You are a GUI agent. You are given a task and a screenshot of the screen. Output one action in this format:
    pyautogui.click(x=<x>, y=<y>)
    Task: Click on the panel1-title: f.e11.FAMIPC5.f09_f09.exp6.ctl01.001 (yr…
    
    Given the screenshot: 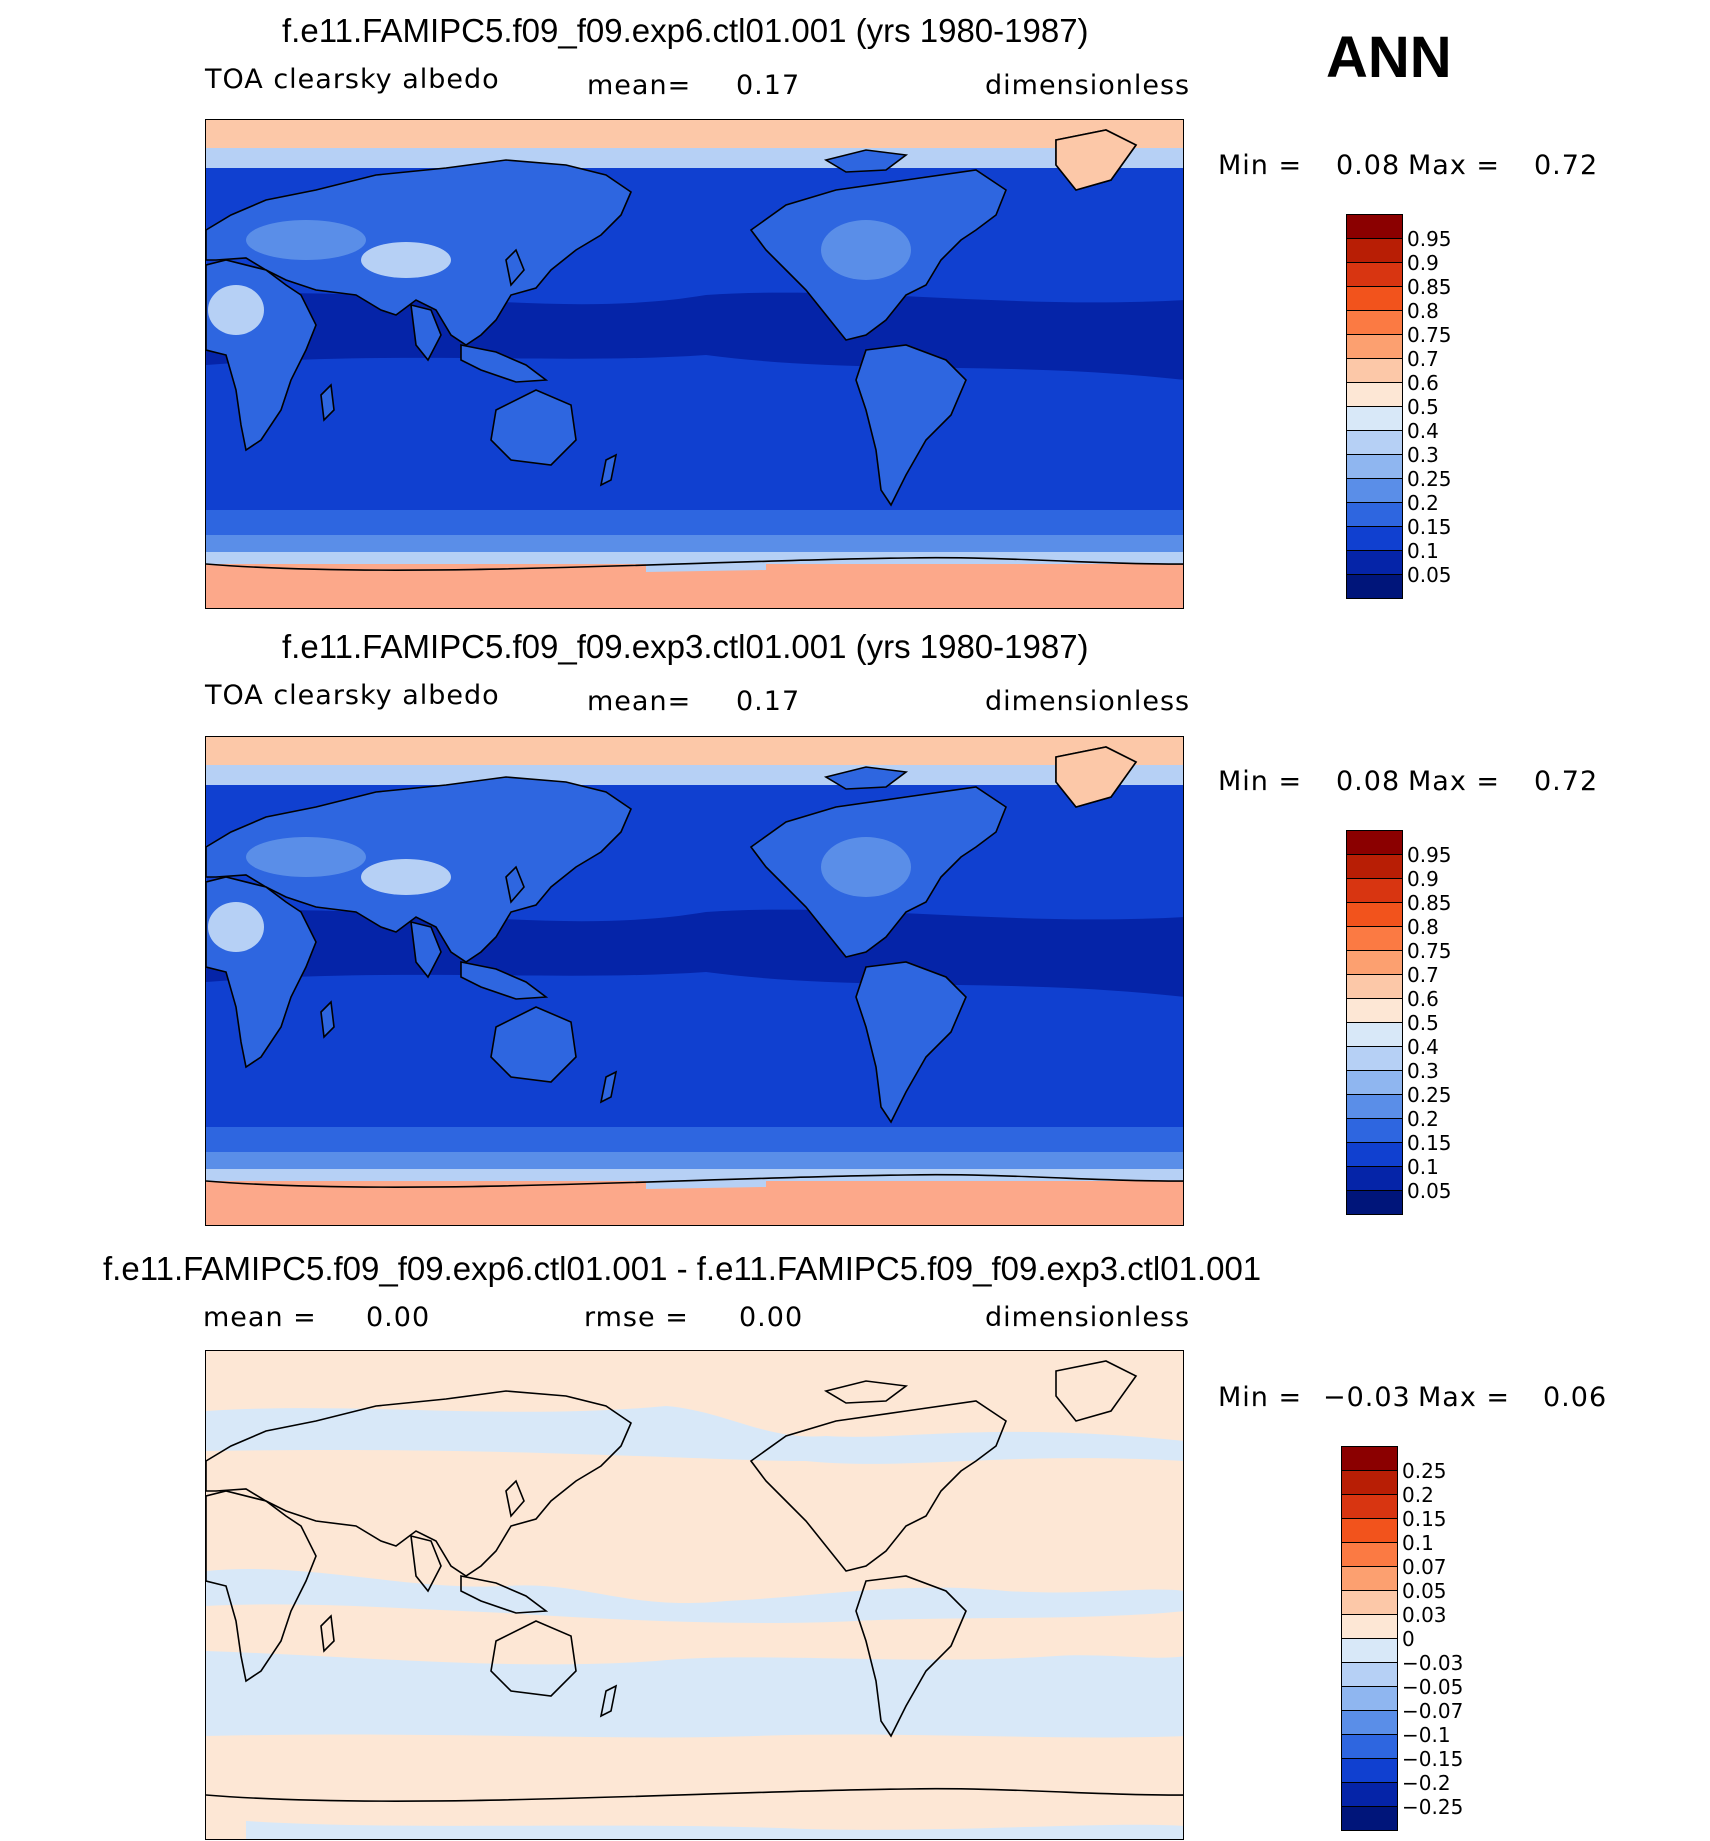 What is the action you would take?
    pyautogui.click(x=685, y=30)
    